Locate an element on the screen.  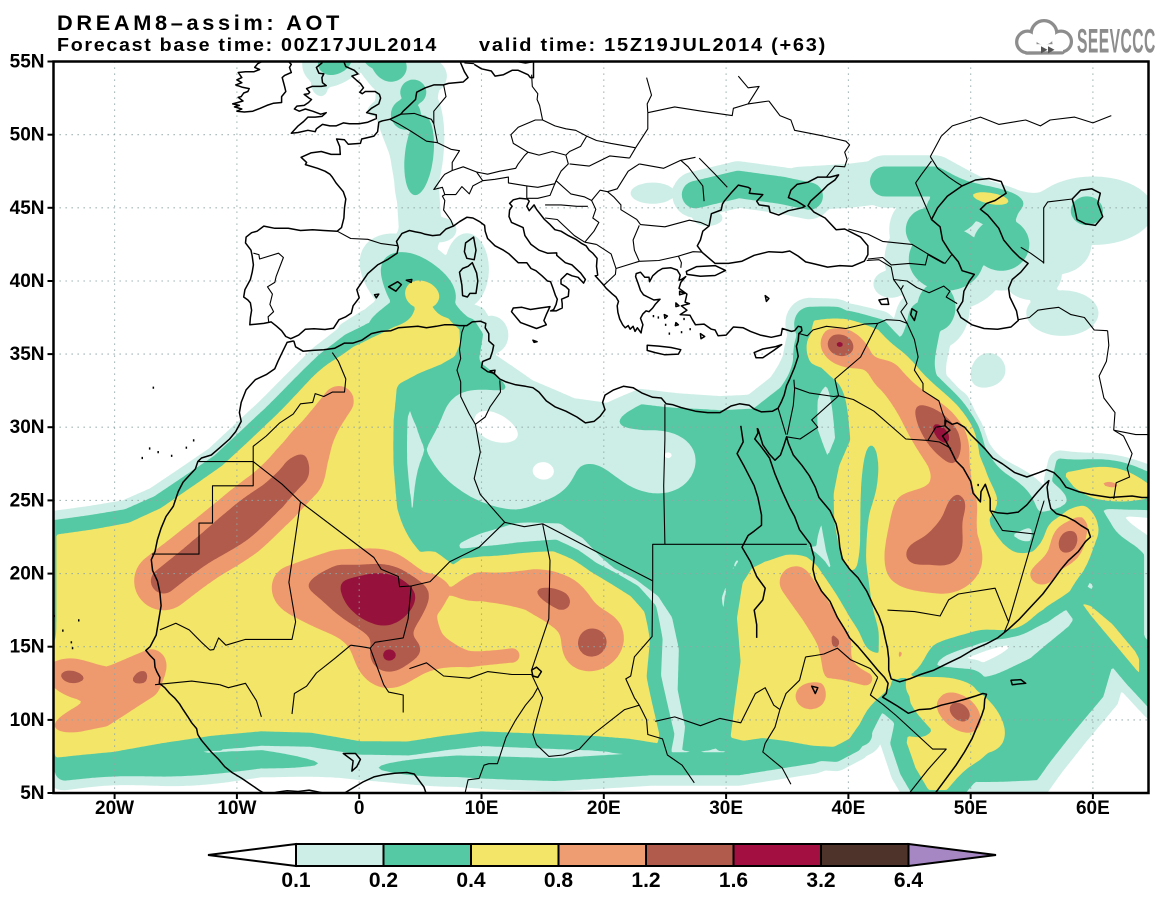
svg-text: 40N is located at coordinates (27, 281).